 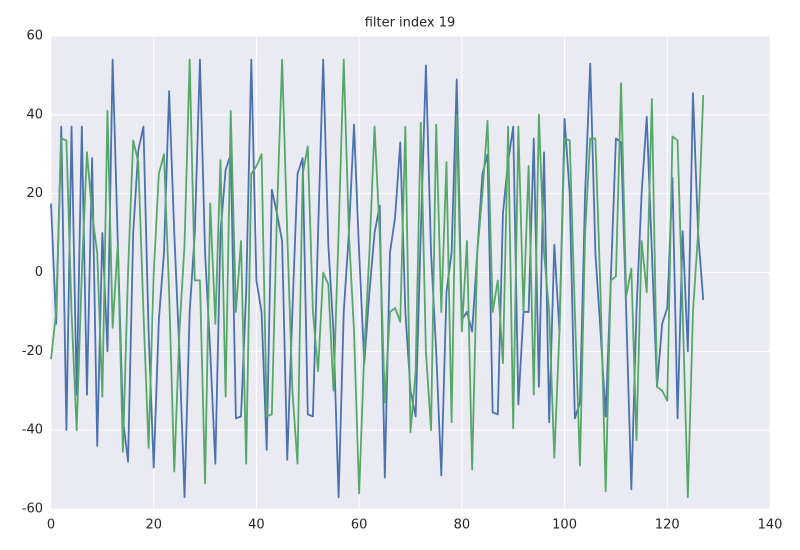 What do you see at coordinates (564, 525) in the screenshot?
I see `x-tick-label: 100` at bounding box center [564, 525].